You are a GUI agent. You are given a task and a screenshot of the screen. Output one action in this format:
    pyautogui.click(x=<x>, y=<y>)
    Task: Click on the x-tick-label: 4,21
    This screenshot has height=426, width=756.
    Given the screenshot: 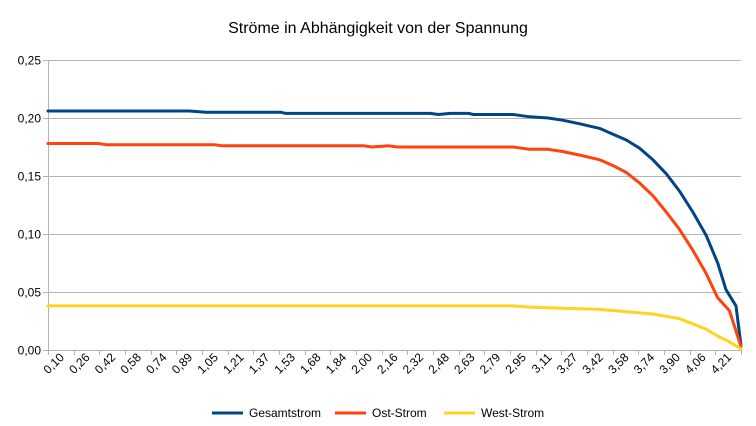 What is the action you would take?
    pyautogui.click(x=721, y=363)
    